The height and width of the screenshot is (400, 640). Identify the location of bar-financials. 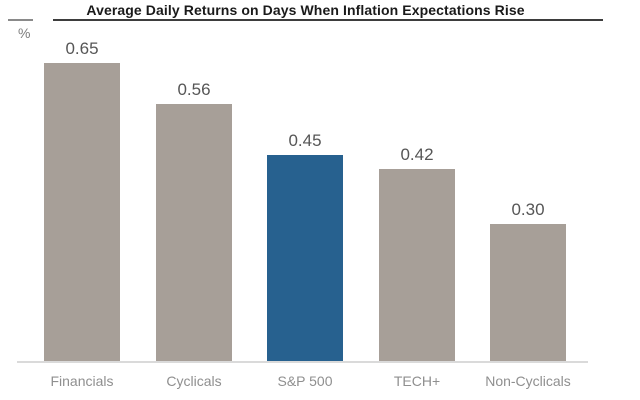
(82, 212).